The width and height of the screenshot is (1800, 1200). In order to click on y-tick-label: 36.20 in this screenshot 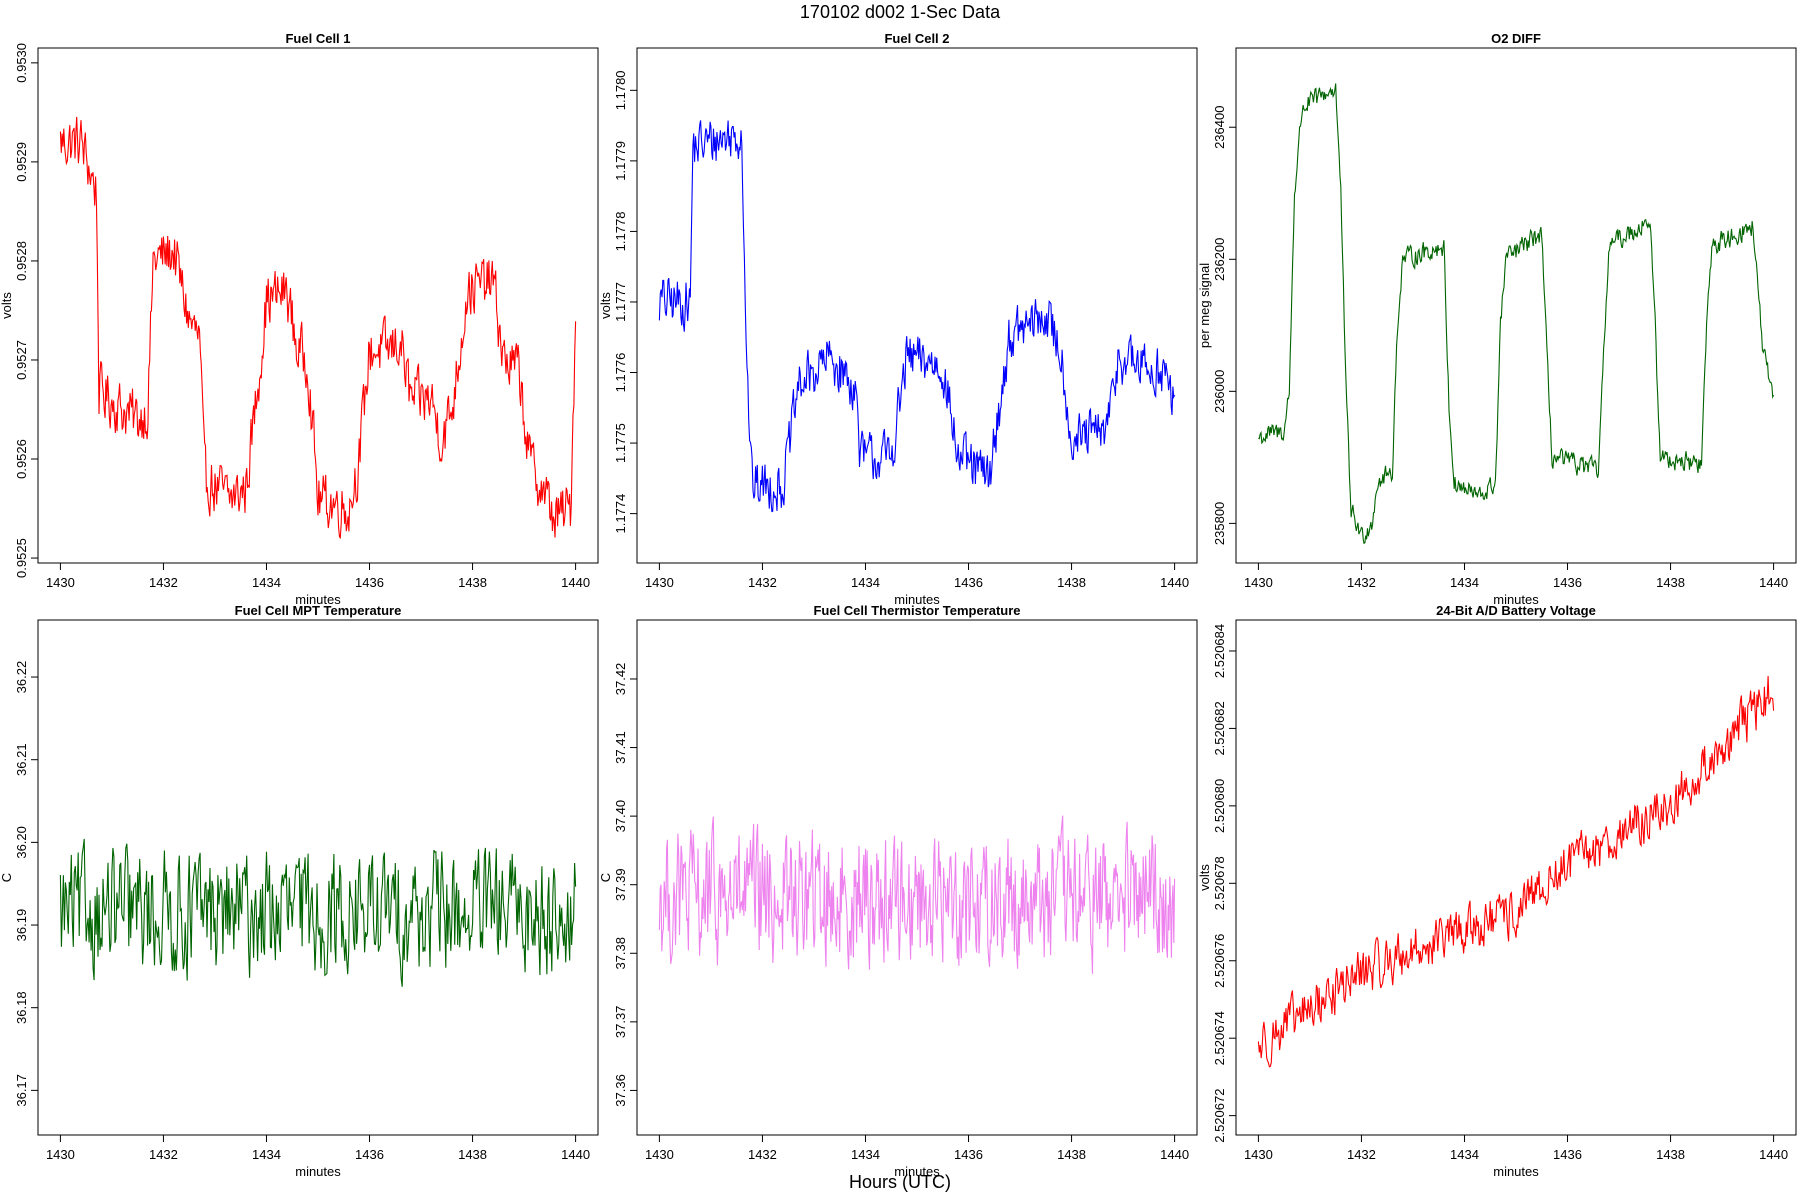, I will do `click(21, 842)`.